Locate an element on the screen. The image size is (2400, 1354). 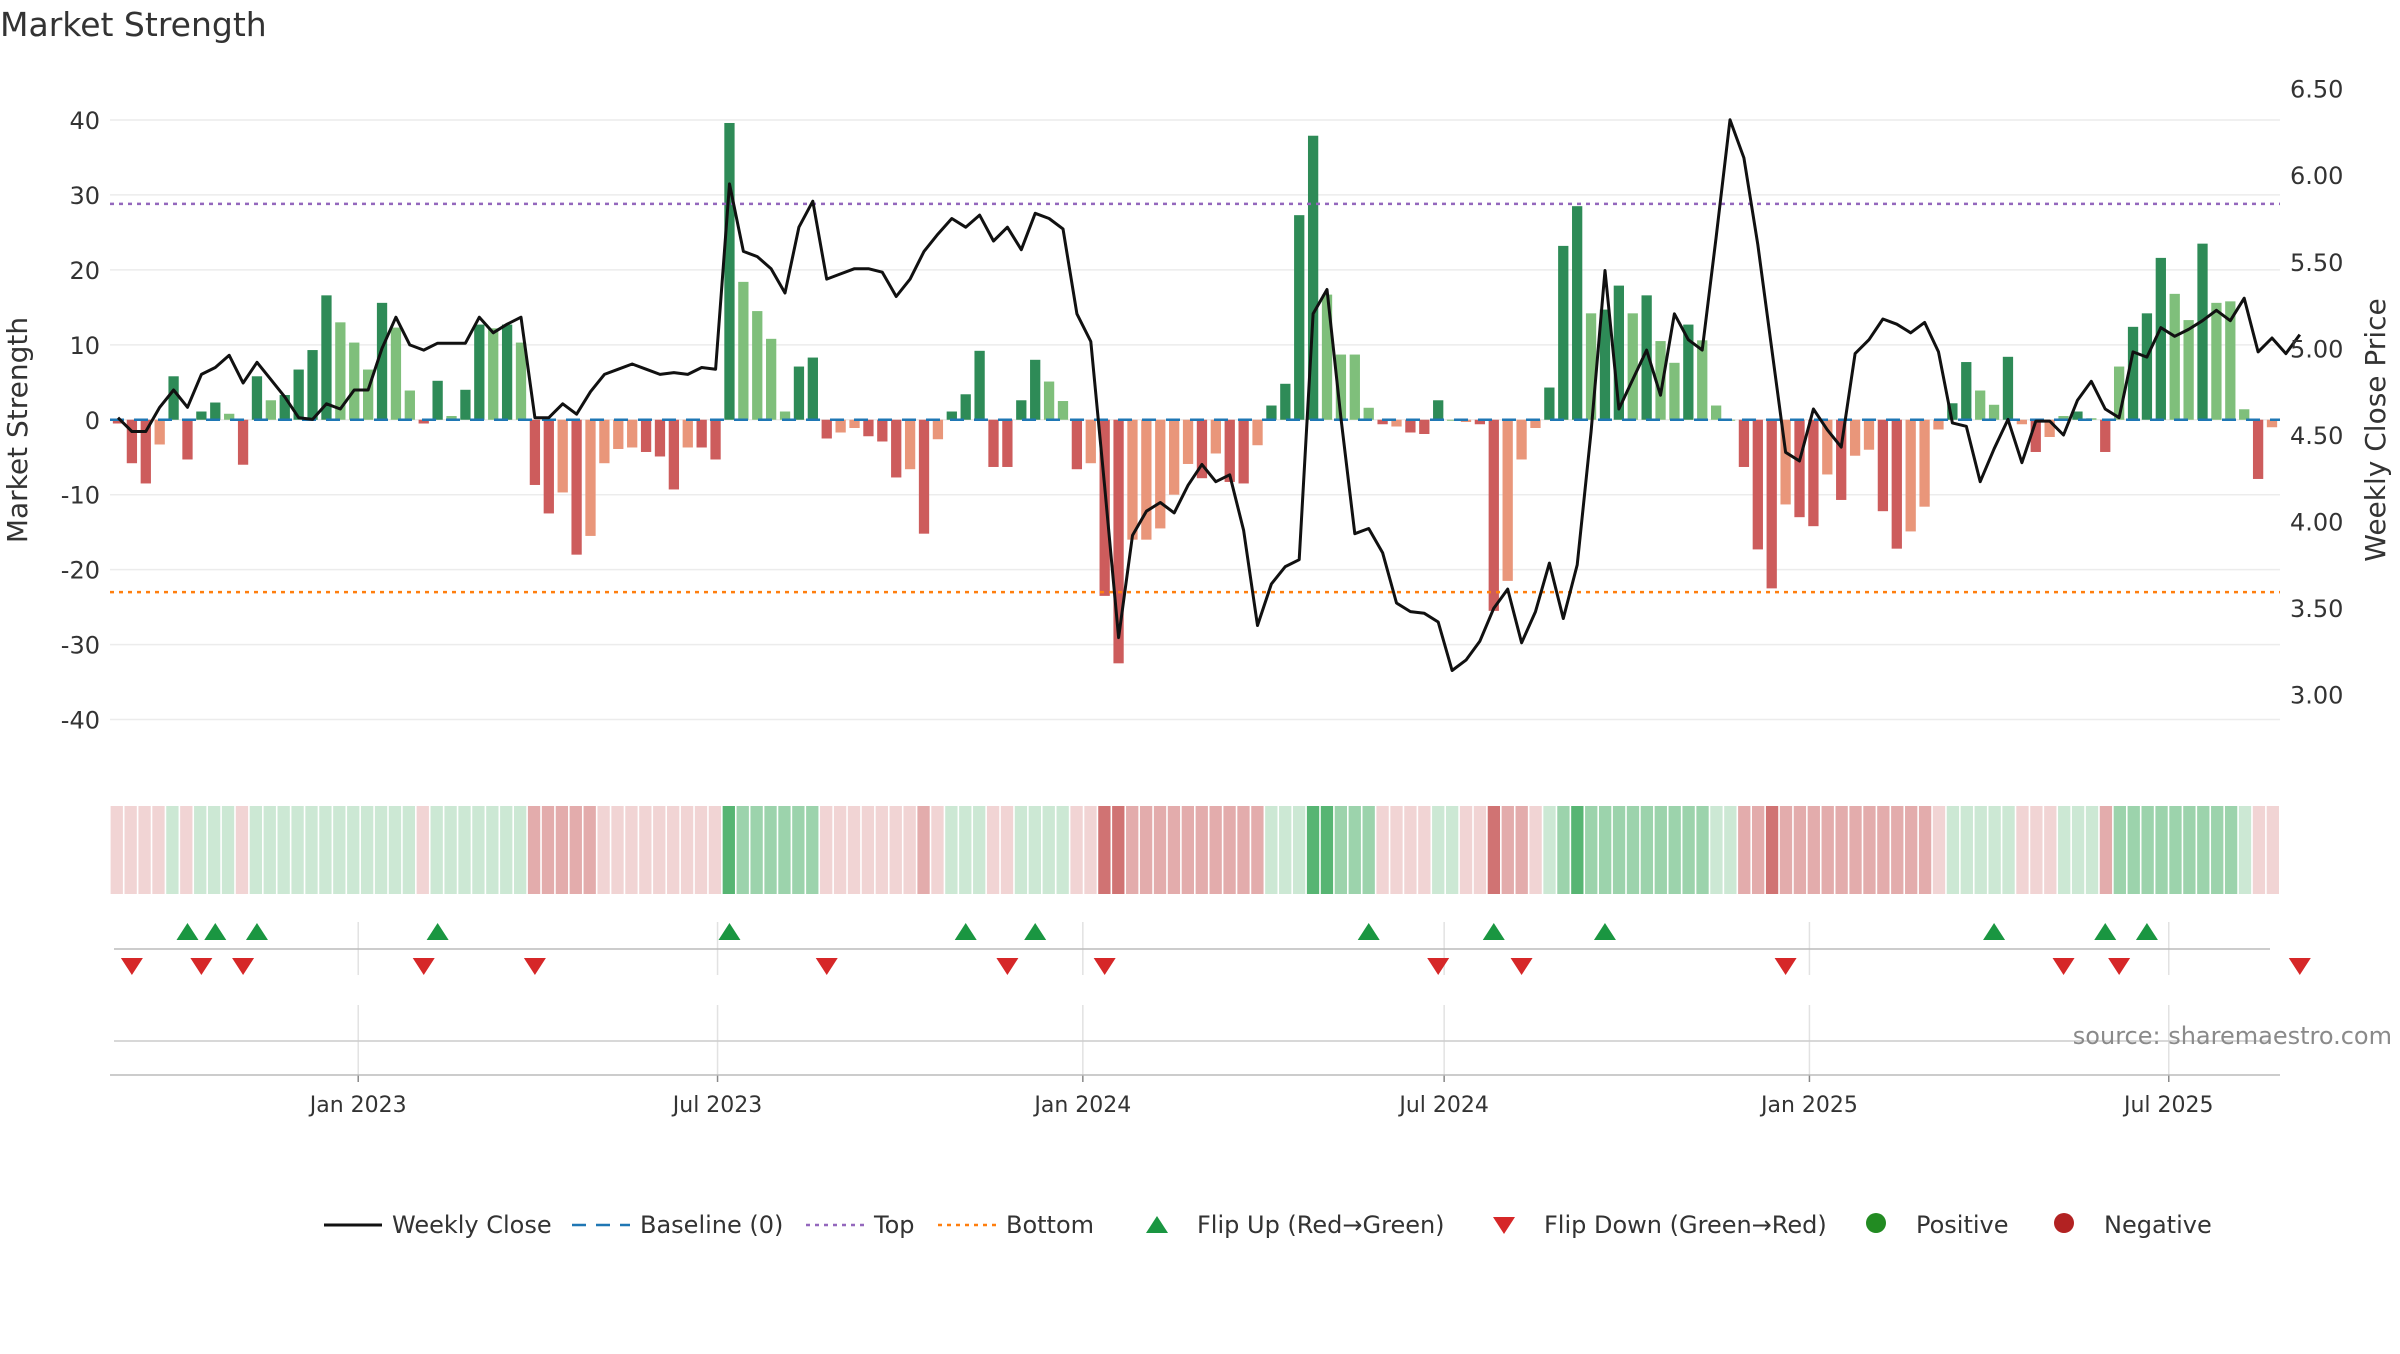
x-tick-label: Jan 2023 is located at coordinates (357, 1105).